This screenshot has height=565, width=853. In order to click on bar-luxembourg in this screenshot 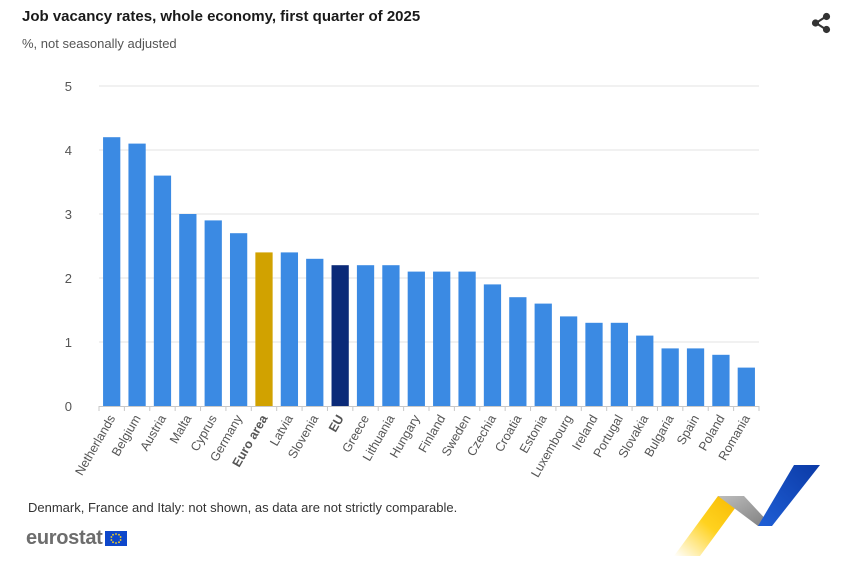, I will do `click(568, 361)`.